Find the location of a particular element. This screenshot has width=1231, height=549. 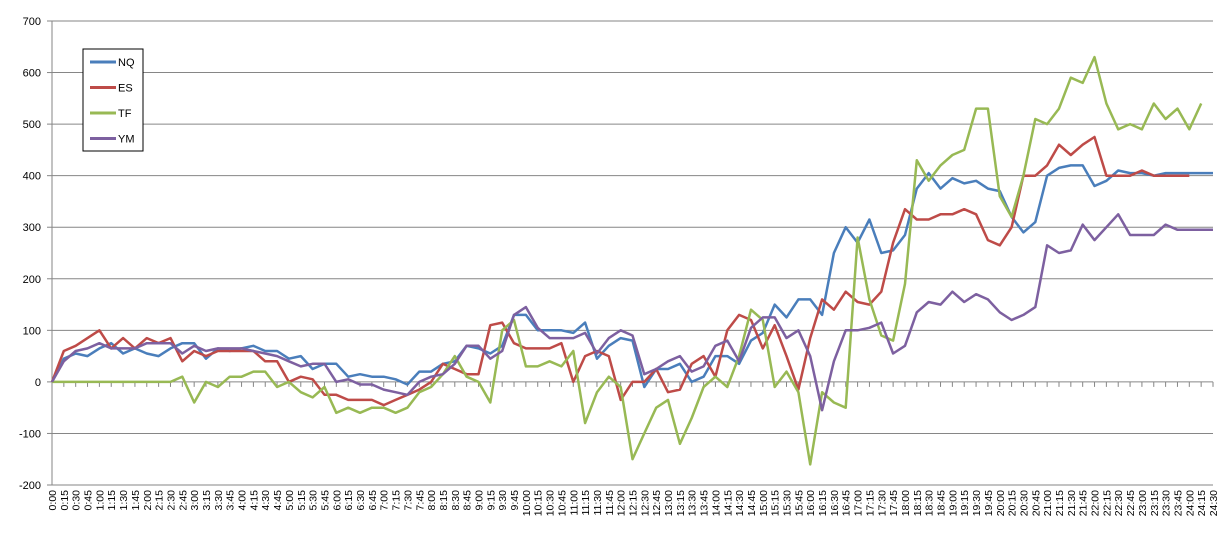

x-tick-label: 16:15 is located at coordinates (823, 503).